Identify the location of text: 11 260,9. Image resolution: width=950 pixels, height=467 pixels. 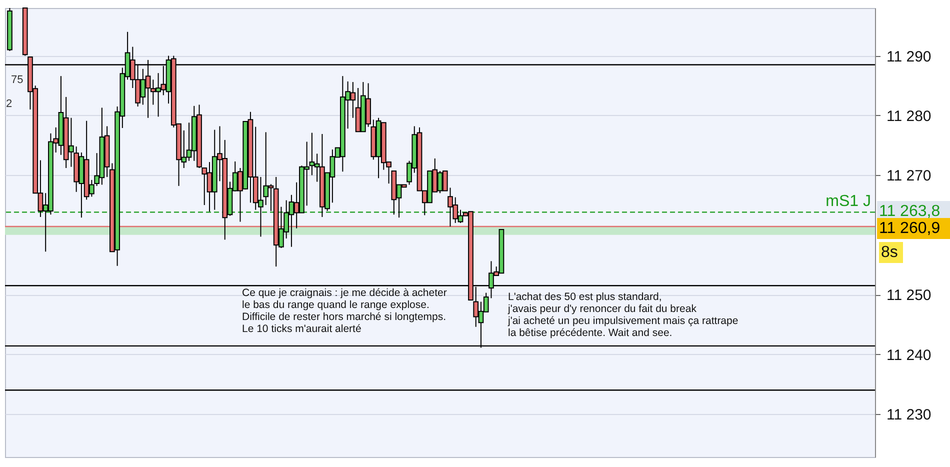
(909, 228).